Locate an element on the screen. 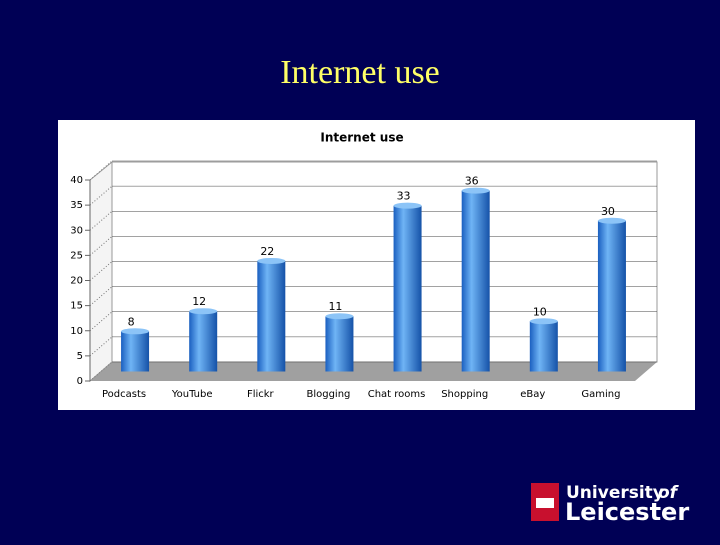 The width and height of the screenshot is (720, 545). x-tick-label: Shopping is located at coordinates (464, 394).